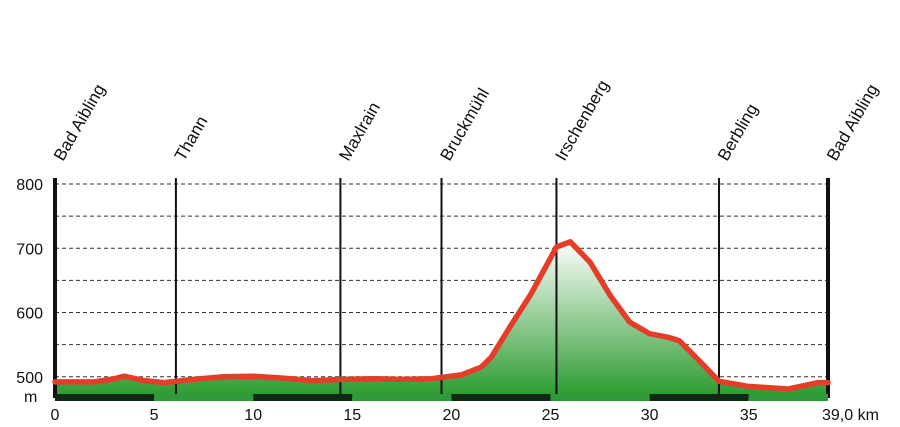 The image size is (900, 427). I want to click on y-tick-label: 500, so click(29, 378).